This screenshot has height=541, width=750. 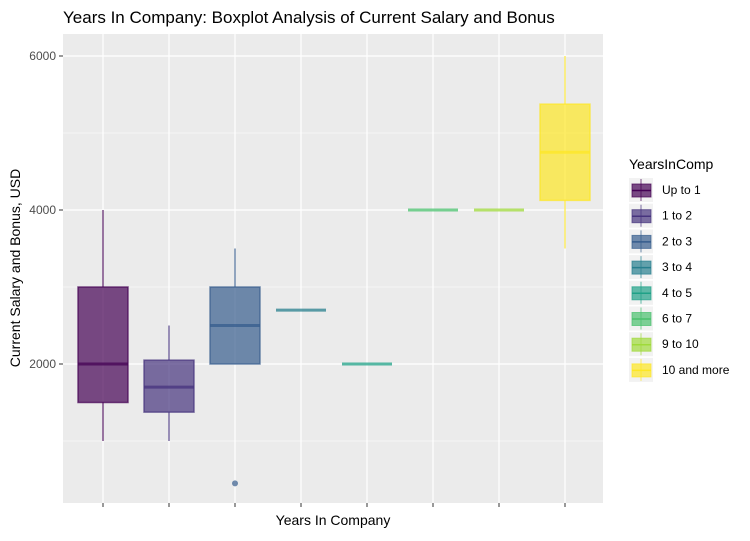 What do you see at coordinates (677, 319) in the screenshot?
I see `legend-label: 6 to 7` at bounding box center [677, 319].